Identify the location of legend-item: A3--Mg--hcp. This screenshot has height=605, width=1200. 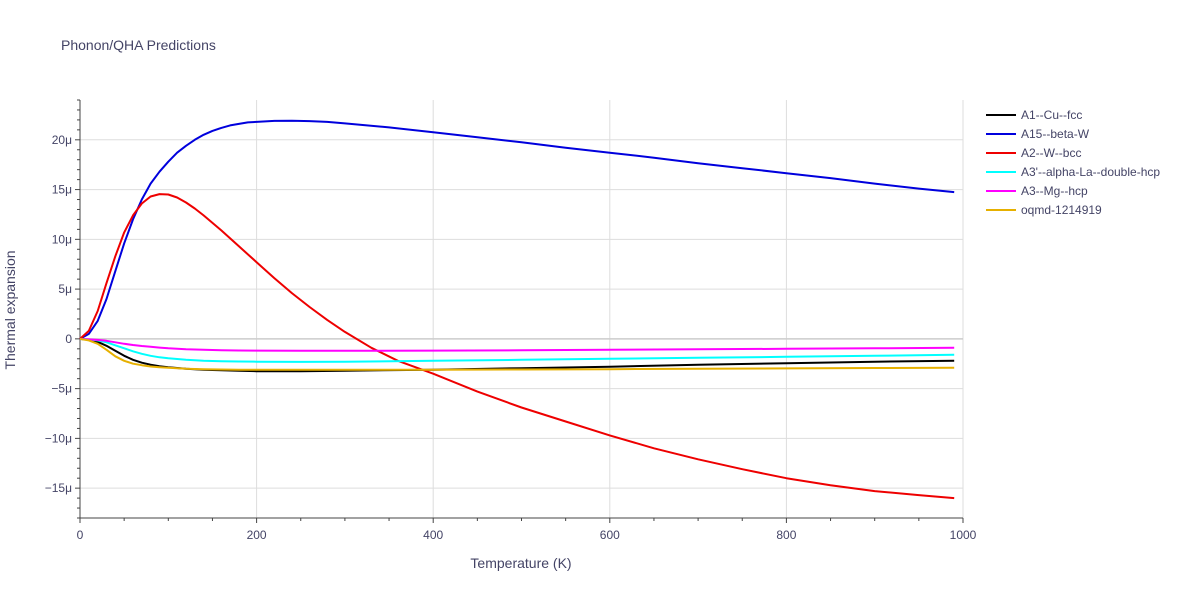
(1037, 191).